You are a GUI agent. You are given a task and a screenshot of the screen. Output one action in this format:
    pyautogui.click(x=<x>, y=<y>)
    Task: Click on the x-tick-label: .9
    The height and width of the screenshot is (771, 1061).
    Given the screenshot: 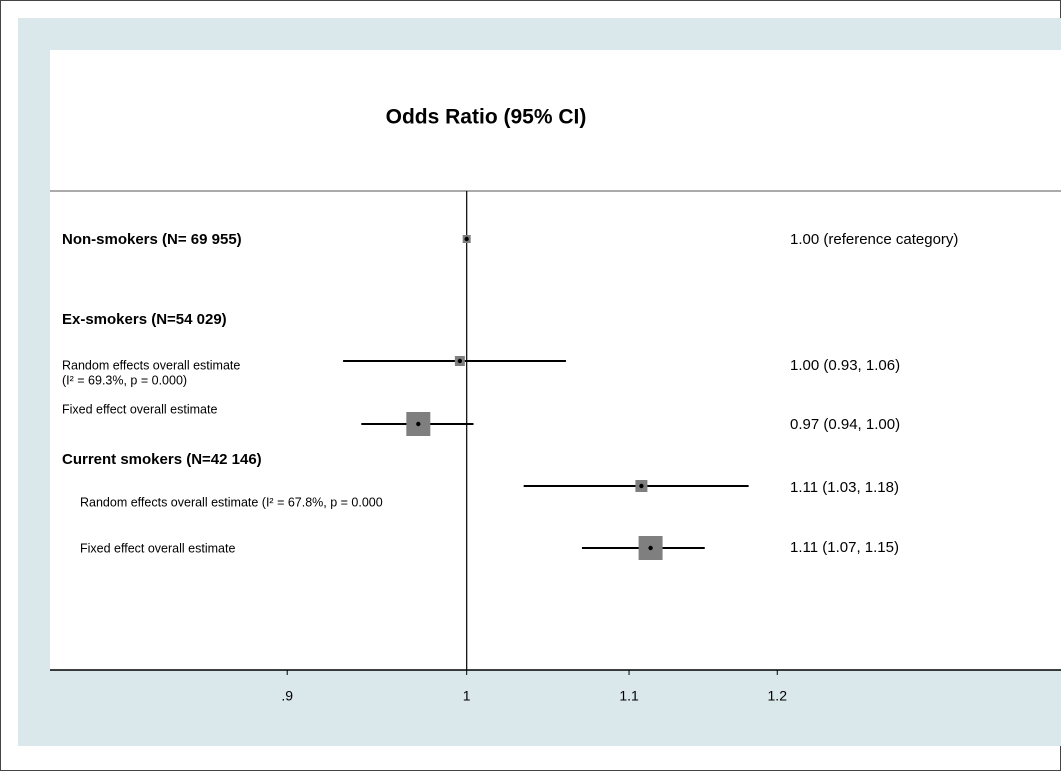 What is the action you would take?
    pyautogui.click(x=287, y=696)
    